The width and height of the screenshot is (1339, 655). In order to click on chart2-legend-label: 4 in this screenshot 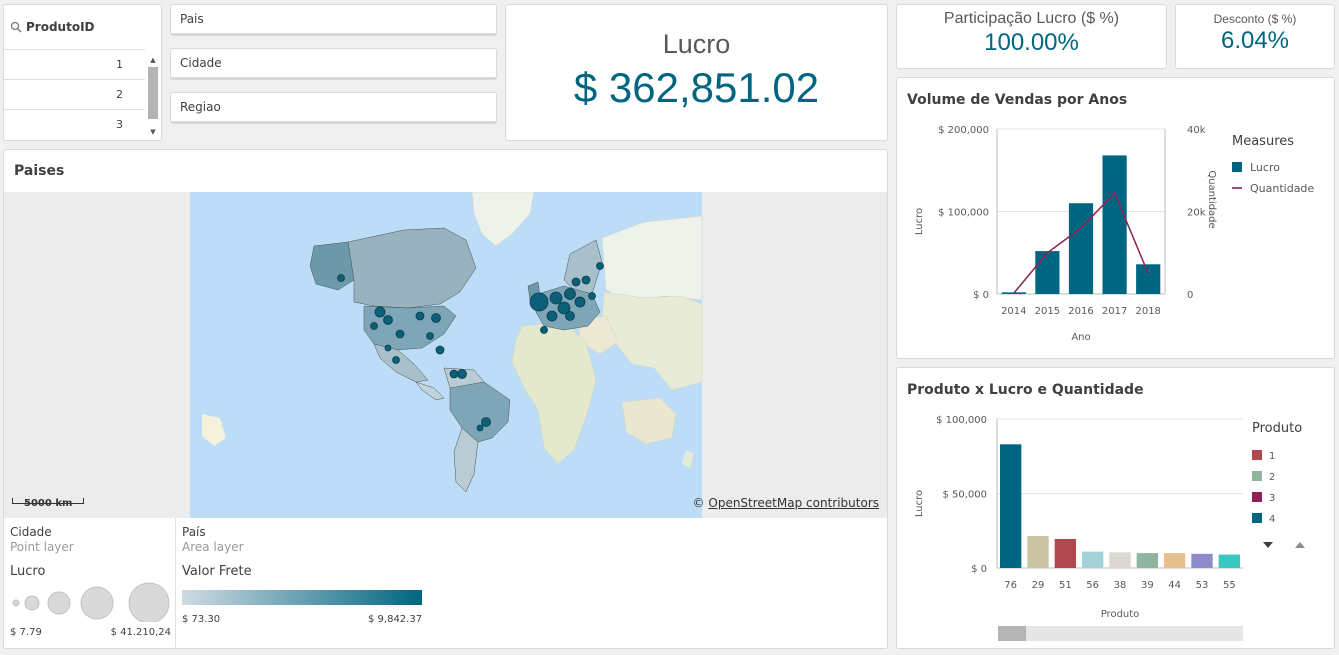, I will do `click(1272, 519)`.